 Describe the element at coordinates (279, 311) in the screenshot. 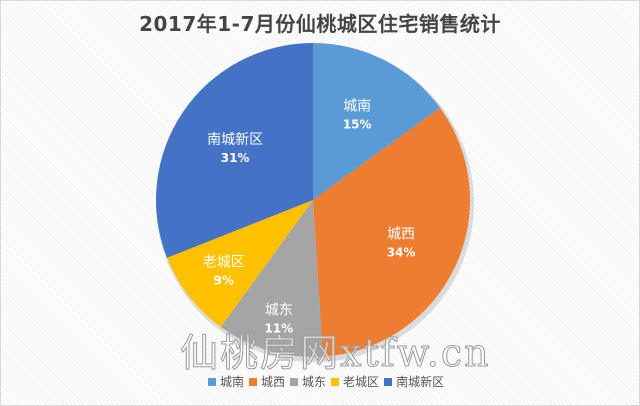

I see `slice-label: 城东` at that location.